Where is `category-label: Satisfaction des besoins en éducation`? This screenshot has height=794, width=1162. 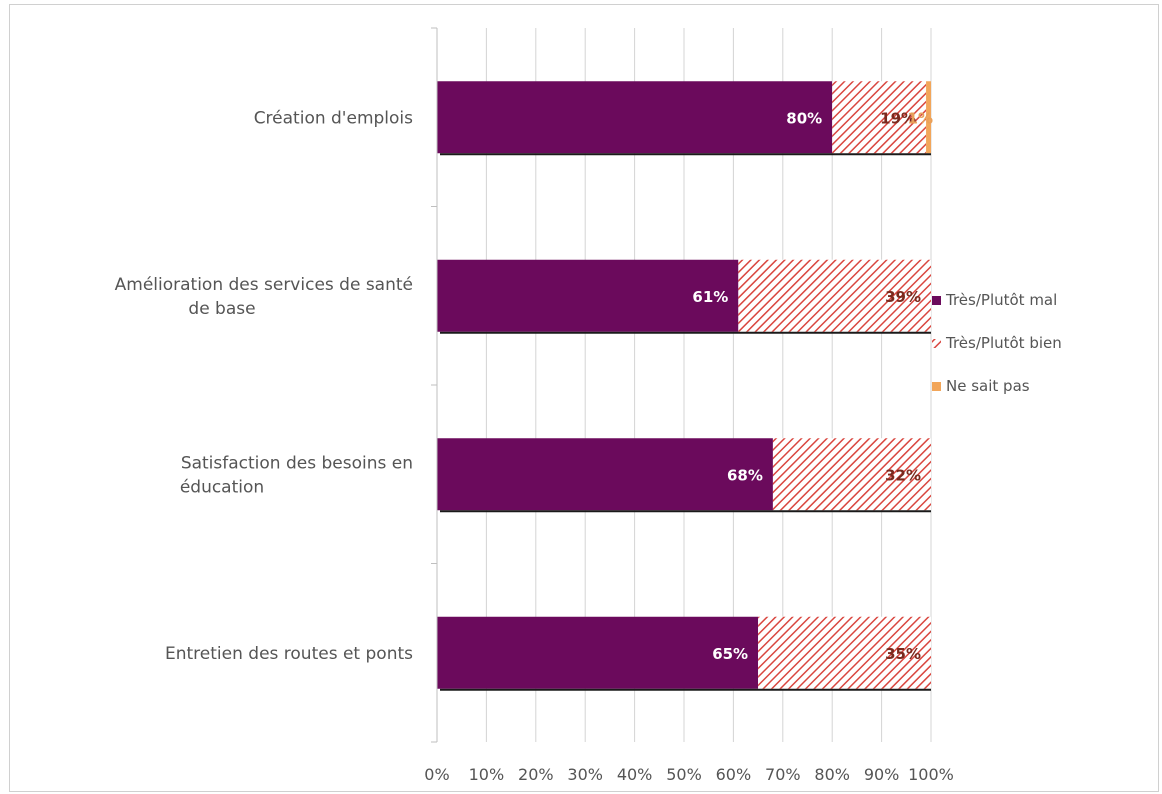 category-label: Satisfaction des besoins en éducation is located at coordinates (296, 475).